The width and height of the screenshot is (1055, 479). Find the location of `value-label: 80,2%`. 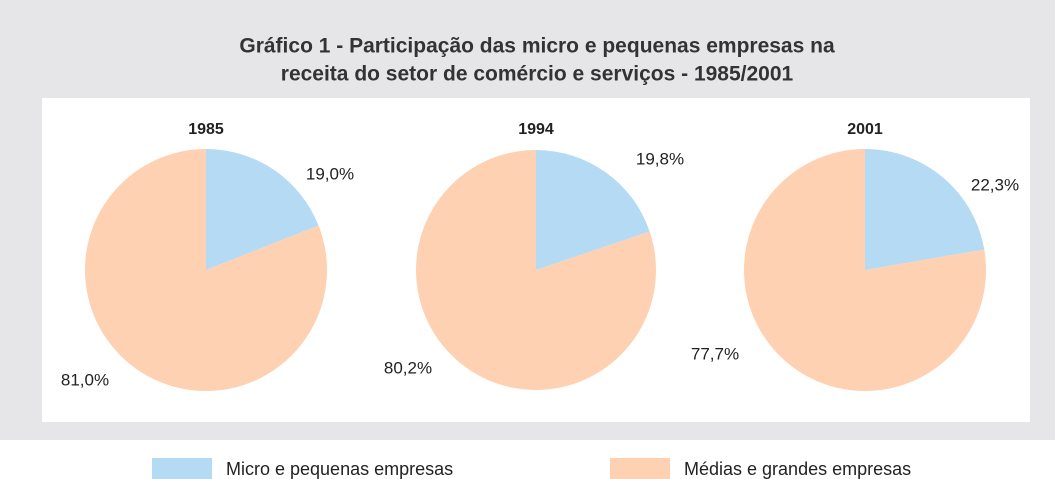

value-label: 80,2% is located at coordinates (408, 367).